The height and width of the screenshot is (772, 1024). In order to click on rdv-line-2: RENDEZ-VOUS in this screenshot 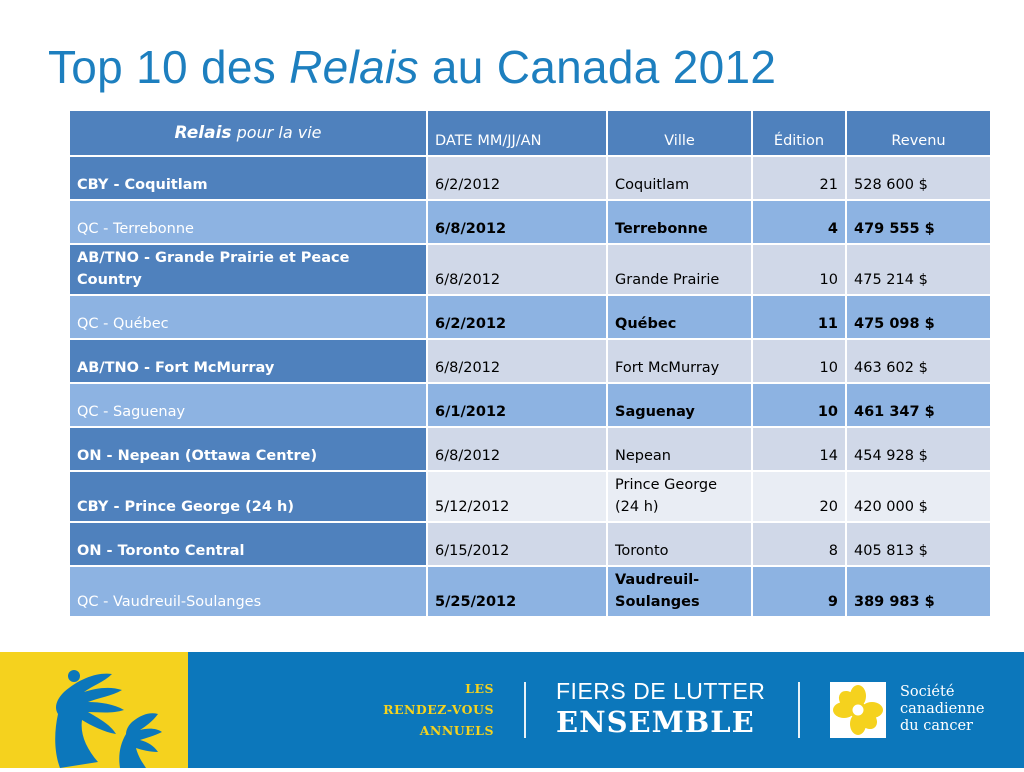, I will do `click(438, 709)`.